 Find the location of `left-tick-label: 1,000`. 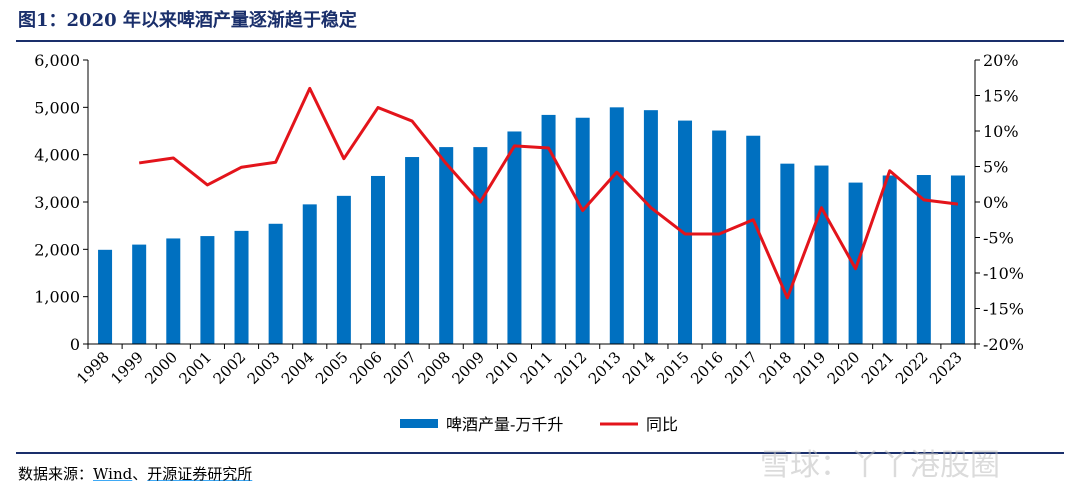

left-tick-label: 1,000 is located at coordinates (57, 297).